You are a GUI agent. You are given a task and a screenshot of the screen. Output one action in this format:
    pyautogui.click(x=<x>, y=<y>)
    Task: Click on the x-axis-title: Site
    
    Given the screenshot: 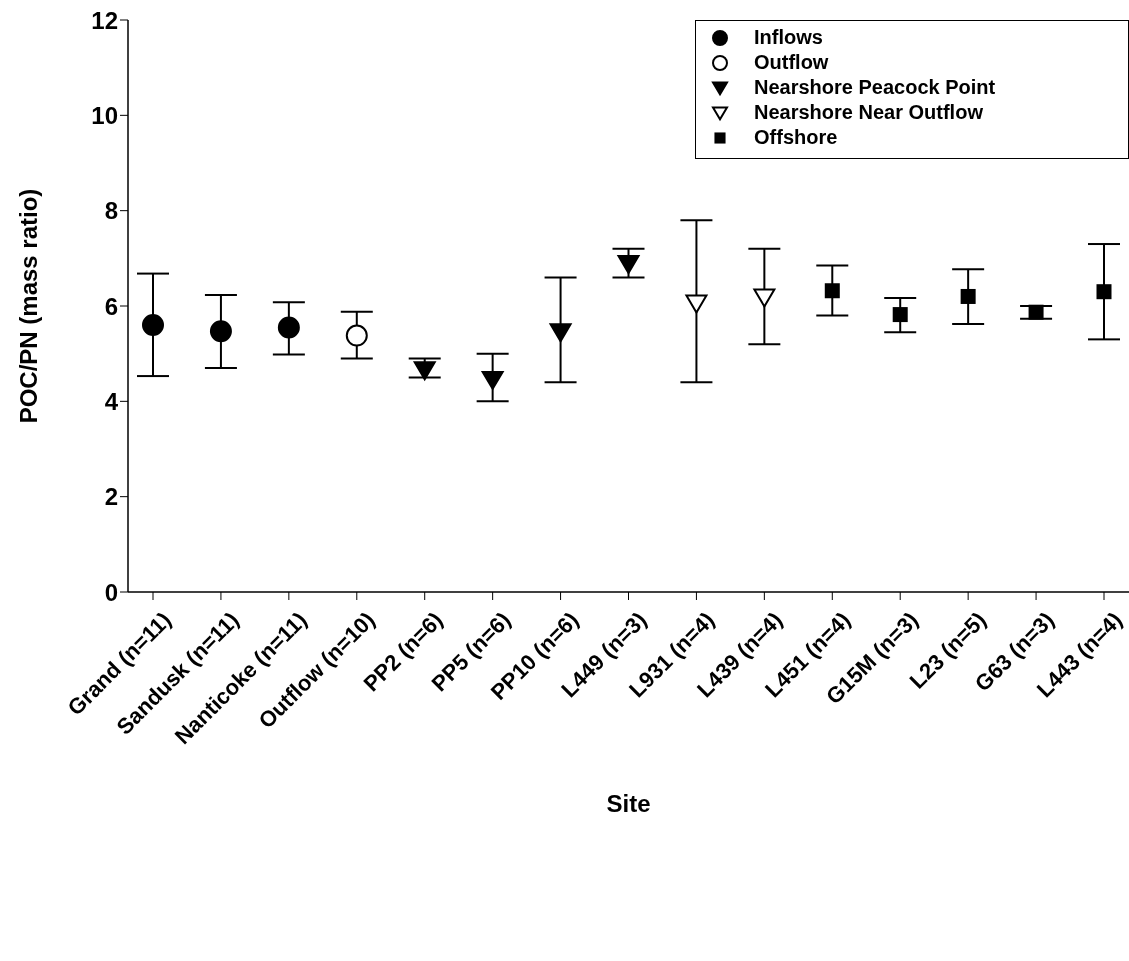 What is the action you would take?
    pyautogui.click(x=628, y=803)
    